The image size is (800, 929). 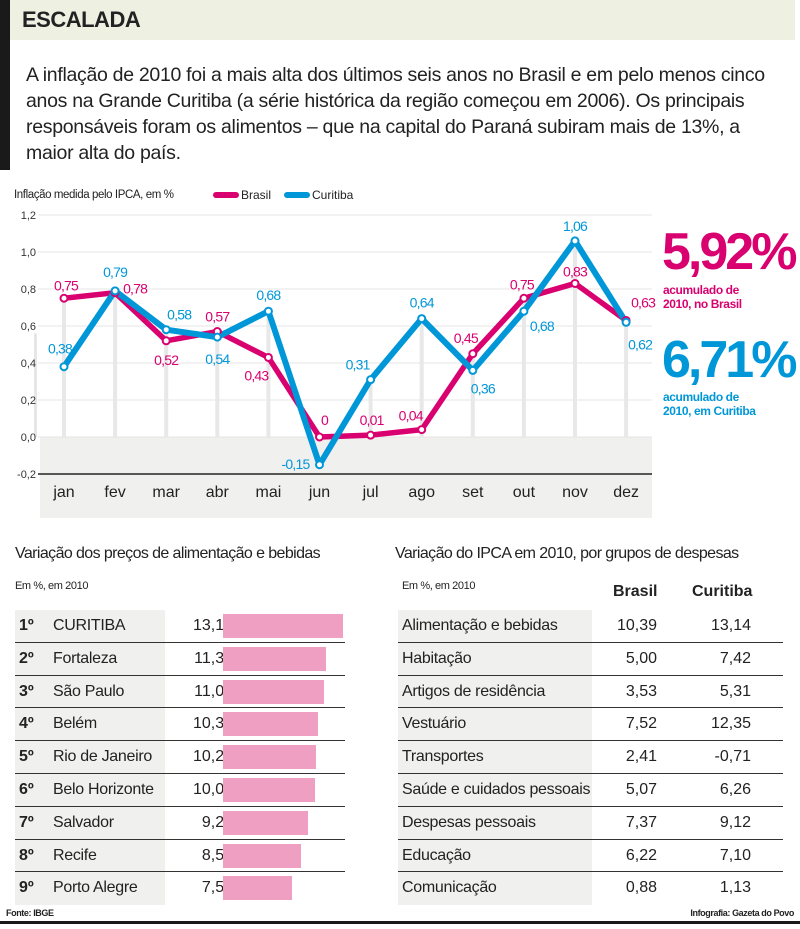 I want to click on group-name: Saúde e cuidados pessoais, so click(x=496, y=789).